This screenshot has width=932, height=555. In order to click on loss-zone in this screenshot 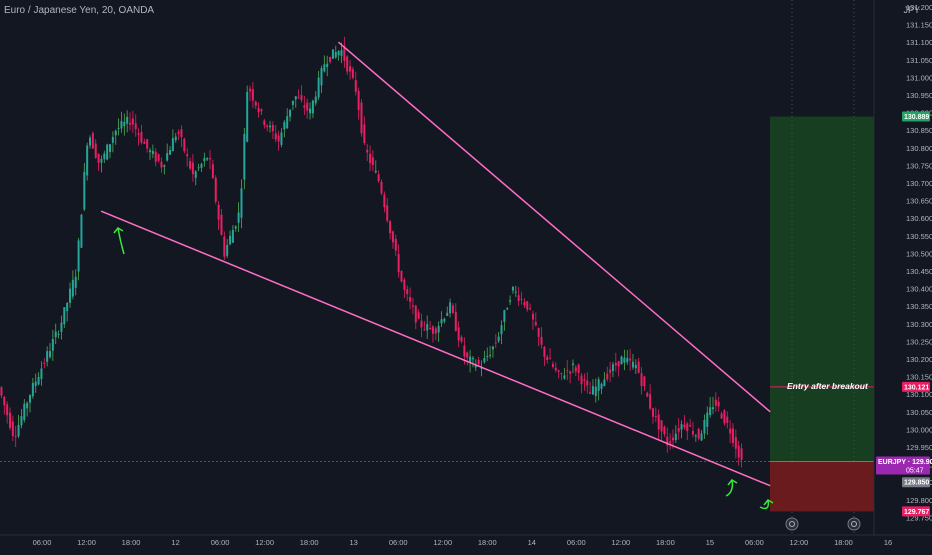, I will do `click(822, 486)`.